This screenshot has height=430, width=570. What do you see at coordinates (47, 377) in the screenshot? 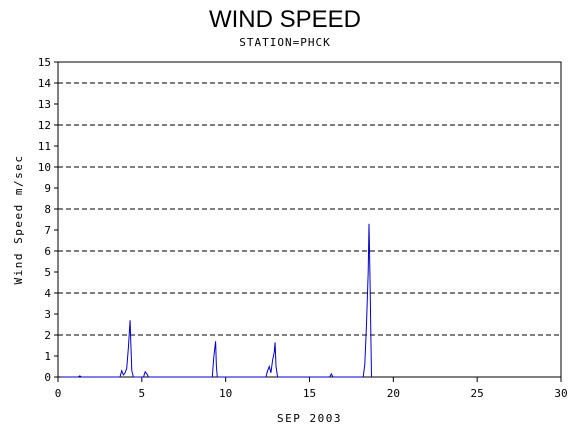
I see `y-tick-label: 0` at bounding box center [47, 377].